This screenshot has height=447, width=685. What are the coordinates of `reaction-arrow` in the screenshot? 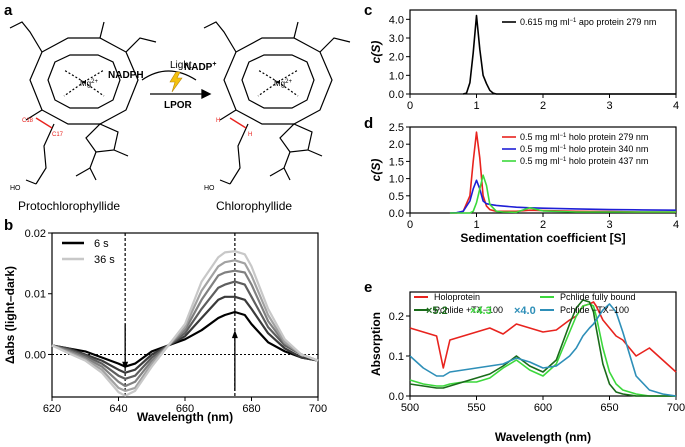 It's located at (176, 85).